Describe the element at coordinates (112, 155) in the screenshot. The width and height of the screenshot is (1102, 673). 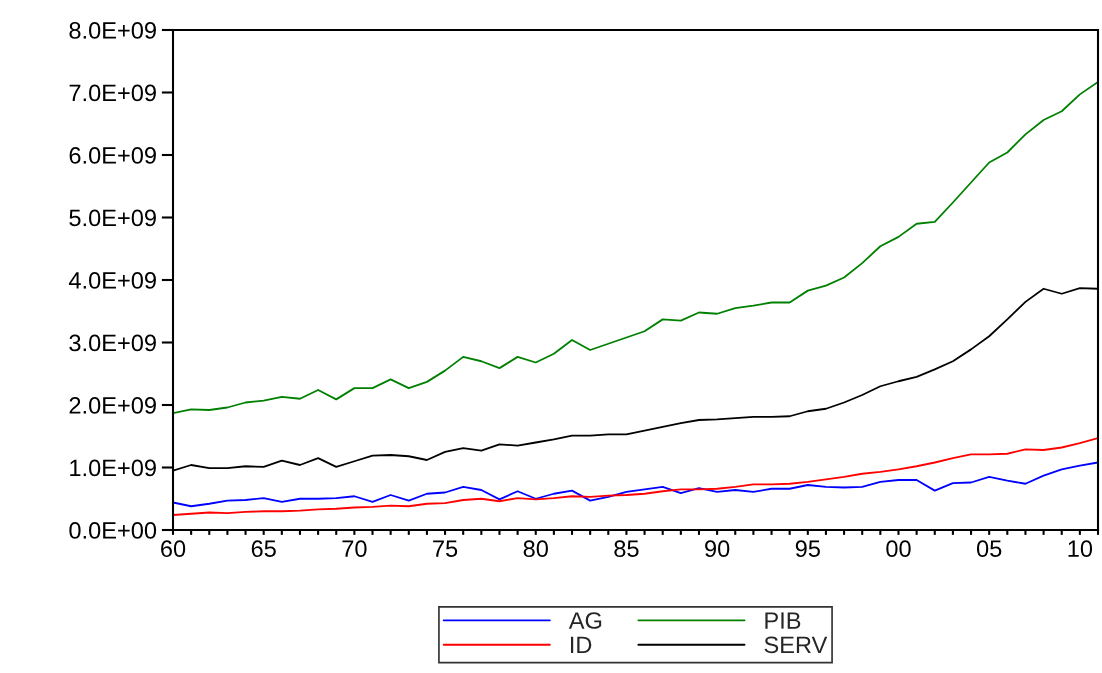
I see `y-tick-label: 6.0E+09` at that location.